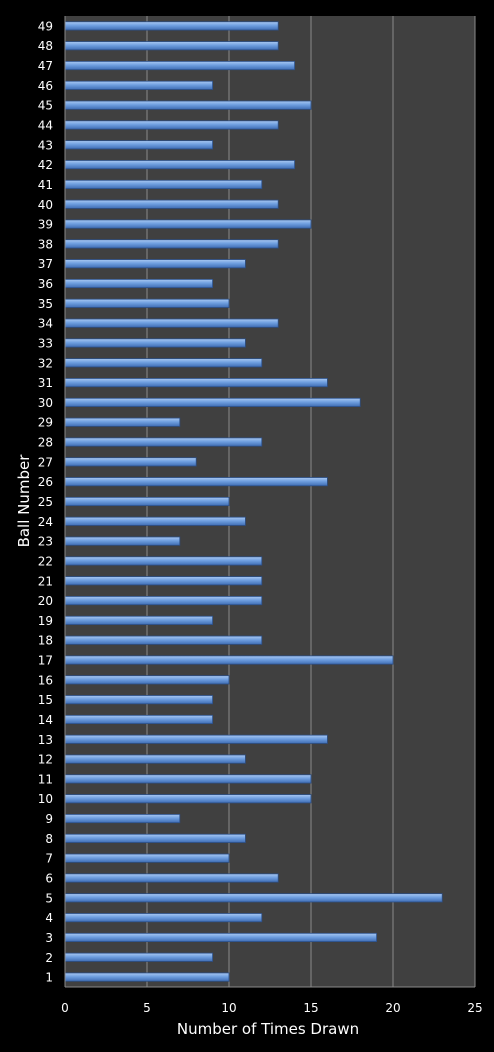 The image size is (494, 1052). Describe the element at coordinates (45, 641) in the screenshot. I see `y-tick-label: 18` at that location.